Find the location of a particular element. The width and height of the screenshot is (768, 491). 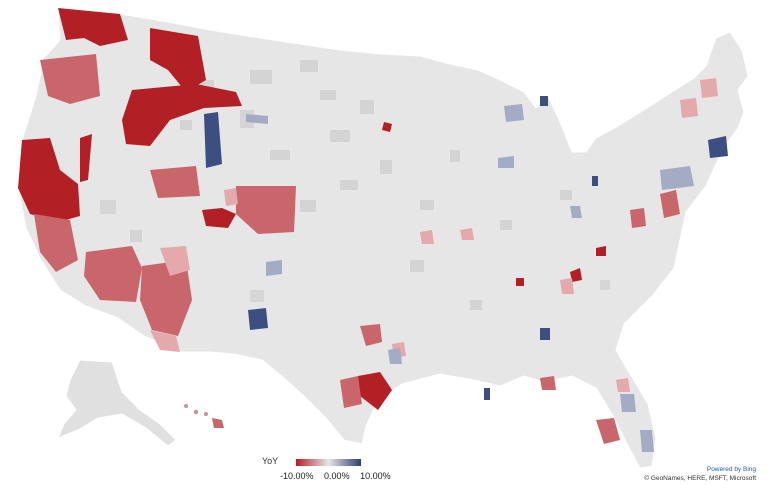

legend: YoY -10.00% 0.00% 10.00% is located at coordinates (327, 471).